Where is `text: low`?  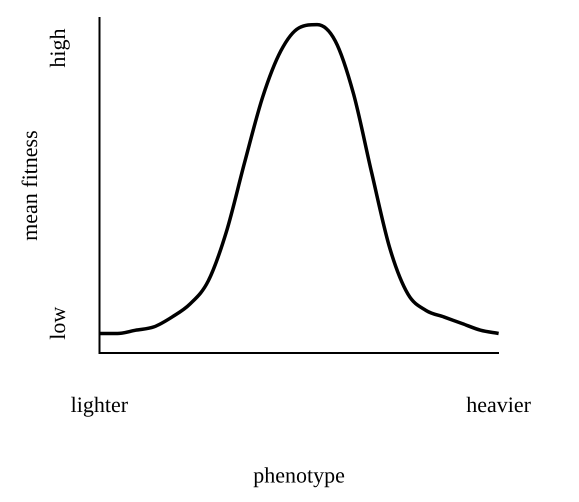
text: low is located at coordinates (57, 323).